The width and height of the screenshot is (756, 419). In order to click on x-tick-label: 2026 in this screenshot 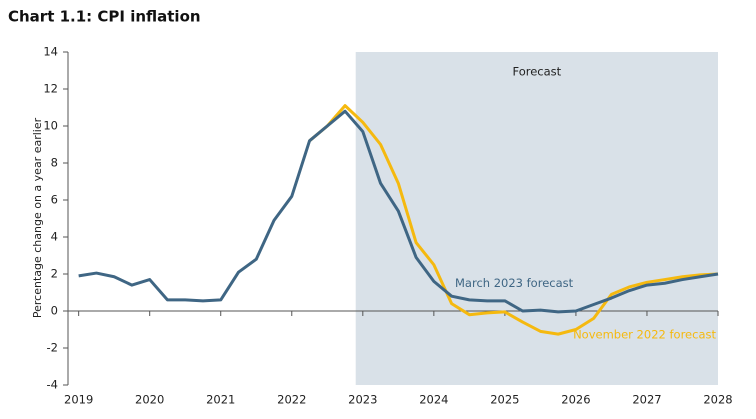, I will do `click(575, 400)`.